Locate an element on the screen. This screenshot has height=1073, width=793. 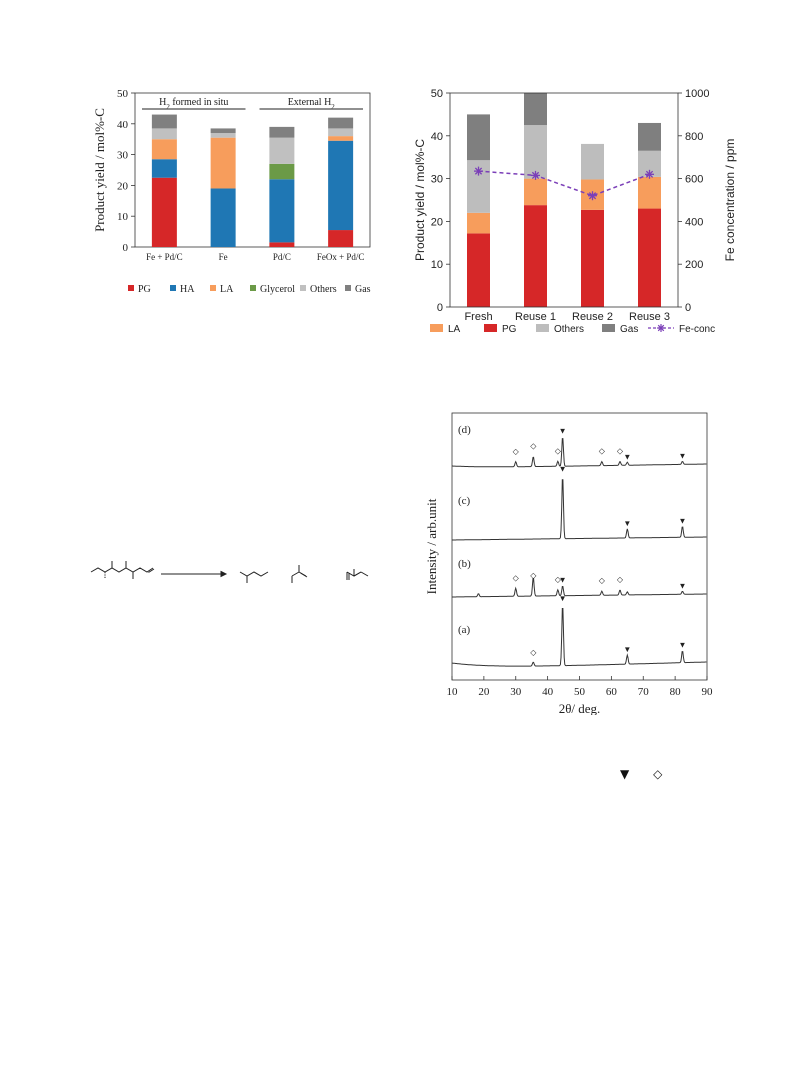
y2-tick-label: 600 is located at coordinates (694, 180).